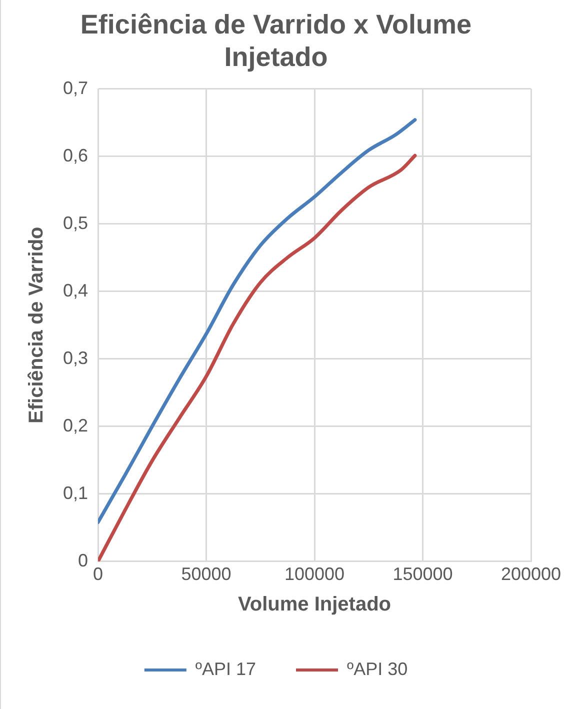  I want to click on y-tick-label: 0,7, so click(75, 88).